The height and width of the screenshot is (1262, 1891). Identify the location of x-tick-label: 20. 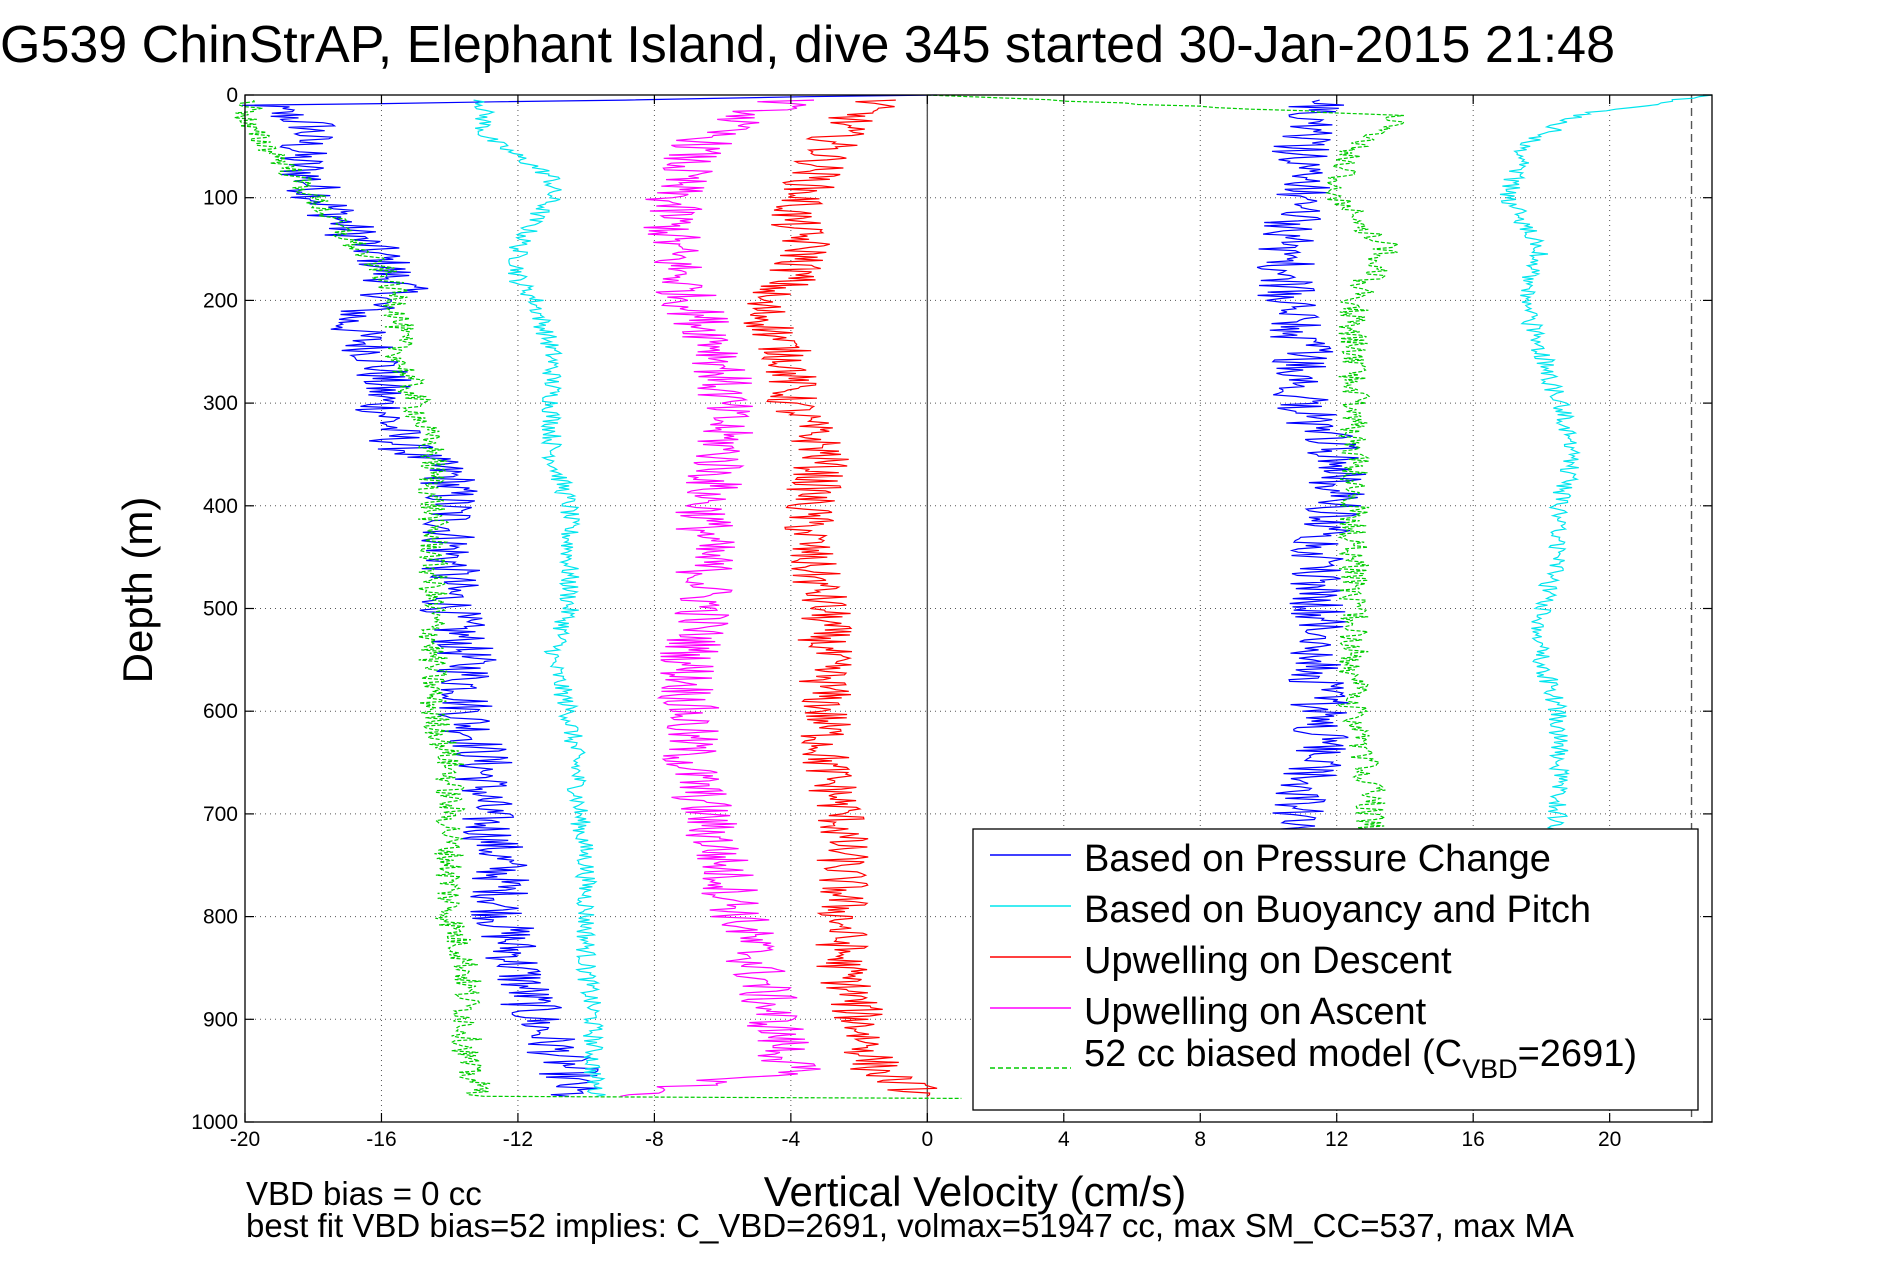
(1609, 1139).